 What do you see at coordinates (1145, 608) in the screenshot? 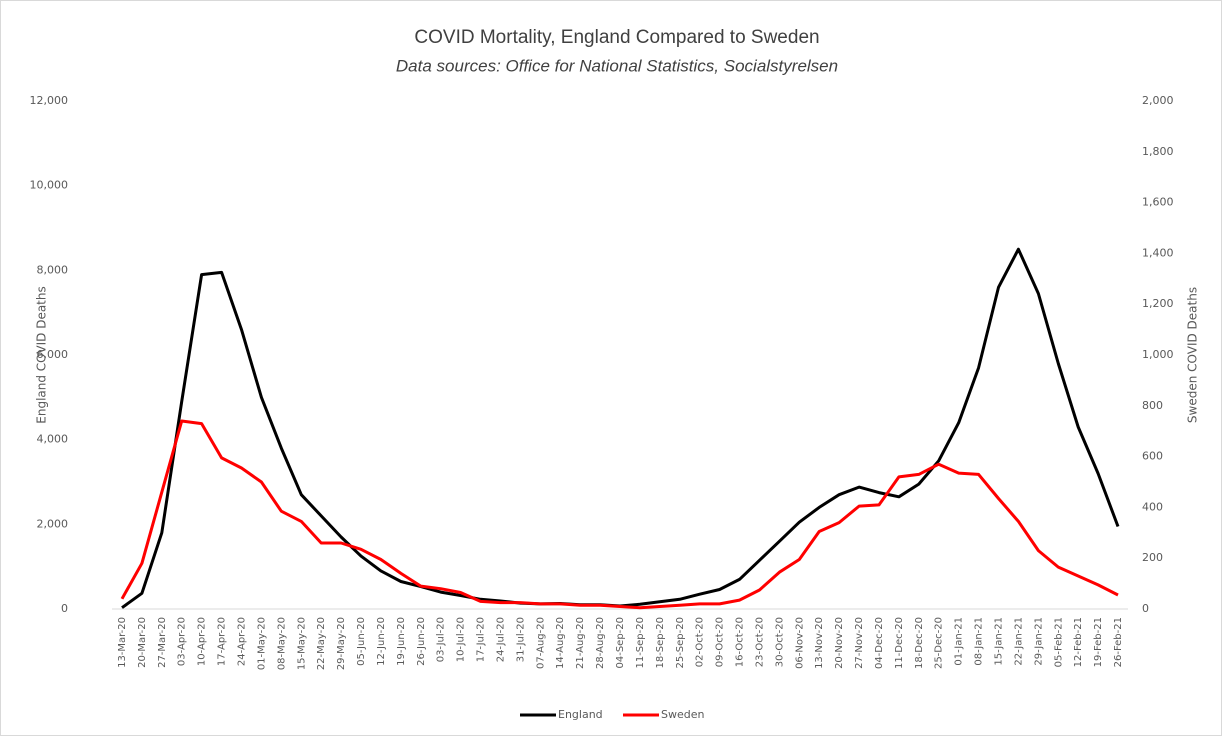
I see `y2-tick-label: 0` at bounding box center [1145, 608].